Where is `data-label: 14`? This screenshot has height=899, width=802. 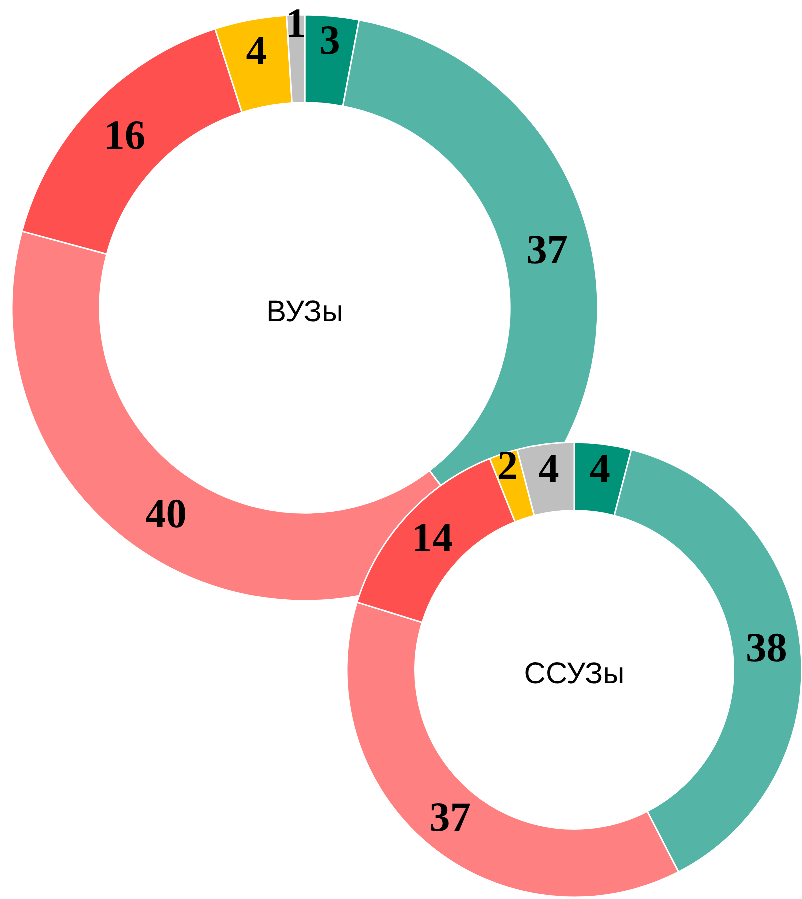
data-label: 14 is located at coordinates (433, 537).